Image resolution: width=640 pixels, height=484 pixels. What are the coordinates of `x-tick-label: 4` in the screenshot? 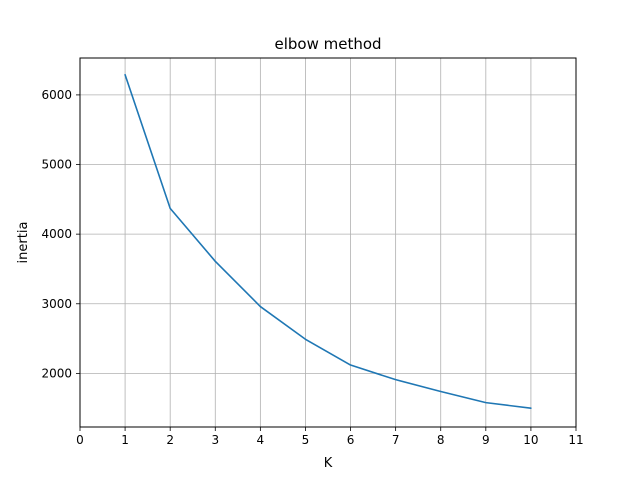 It's located at (261, 440).